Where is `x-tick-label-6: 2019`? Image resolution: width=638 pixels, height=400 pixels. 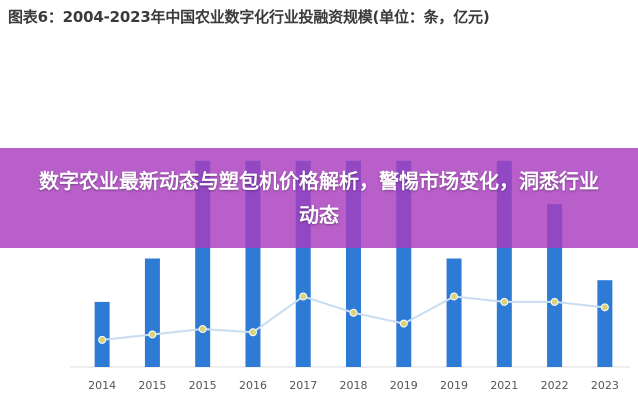
x-tick-label-6: 2019 is located at coordinates (404, 385).